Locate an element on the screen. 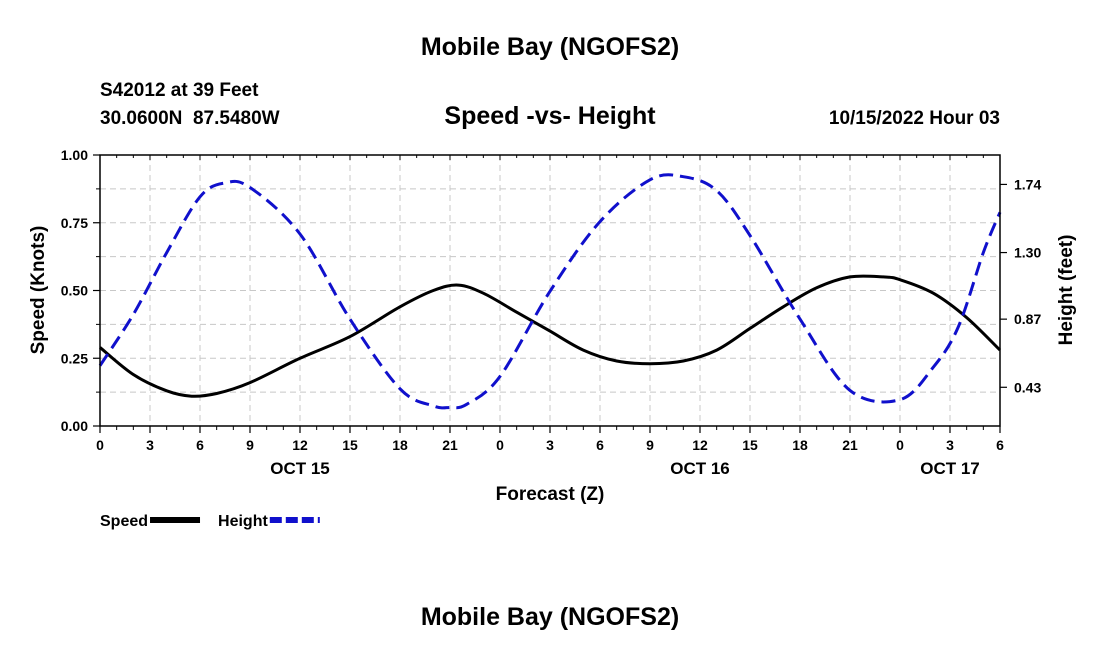 This screenshot has height=650, width=1100. coordinates-label: 30.0600N 87.5480W is located at coordinates (190, 118).